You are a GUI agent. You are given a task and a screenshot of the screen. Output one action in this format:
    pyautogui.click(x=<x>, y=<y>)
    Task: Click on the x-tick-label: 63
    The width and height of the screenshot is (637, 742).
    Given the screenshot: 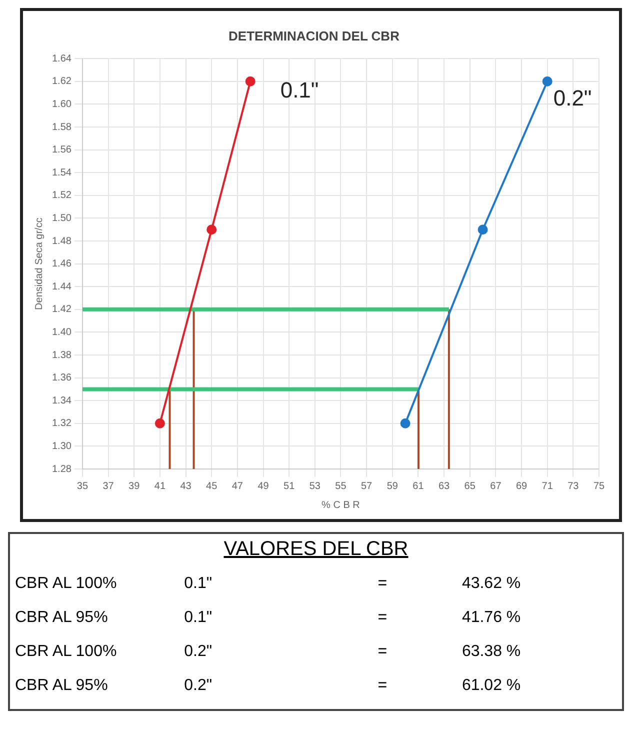 What is the action you would take?
    pyautogui.click(x=444, y=486)
    